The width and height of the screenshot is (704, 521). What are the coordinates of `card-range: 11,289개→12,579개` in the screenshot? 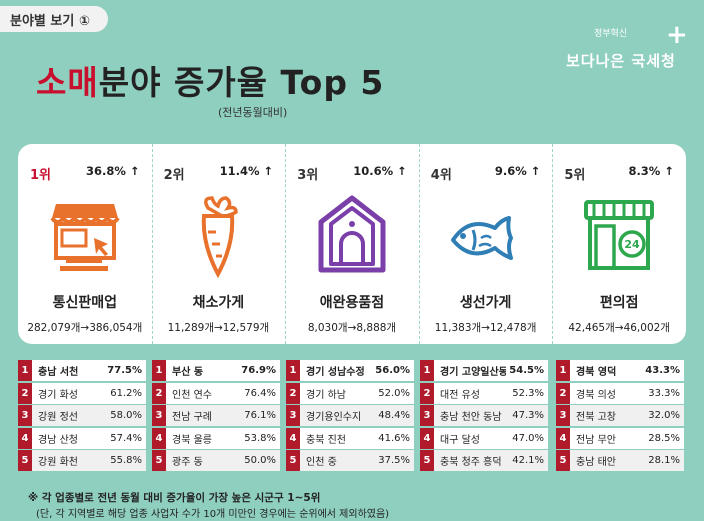 It's located at (218, 328).